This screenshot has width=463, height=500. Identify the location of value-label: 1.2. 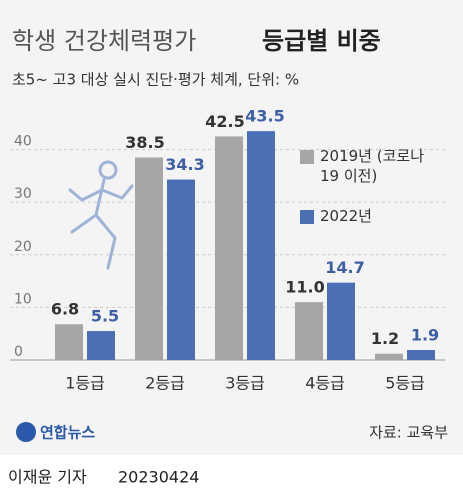
(385, 338).